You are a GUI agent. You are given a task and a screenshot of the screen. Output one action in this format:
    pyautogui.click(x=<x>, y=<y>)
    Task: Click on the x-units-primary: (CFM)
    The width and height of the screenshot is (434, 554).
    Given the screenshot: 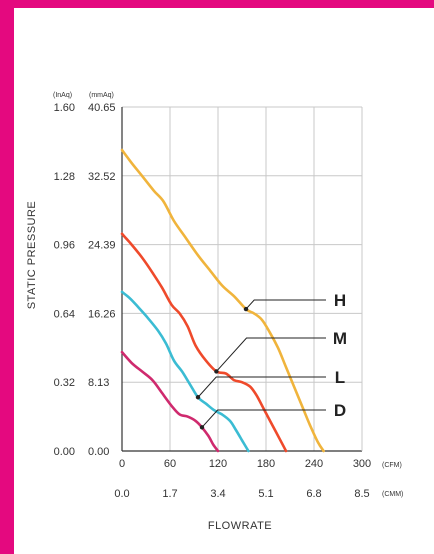 What is the action you would take?
    pyautogui.click(x=392, y=465)
    